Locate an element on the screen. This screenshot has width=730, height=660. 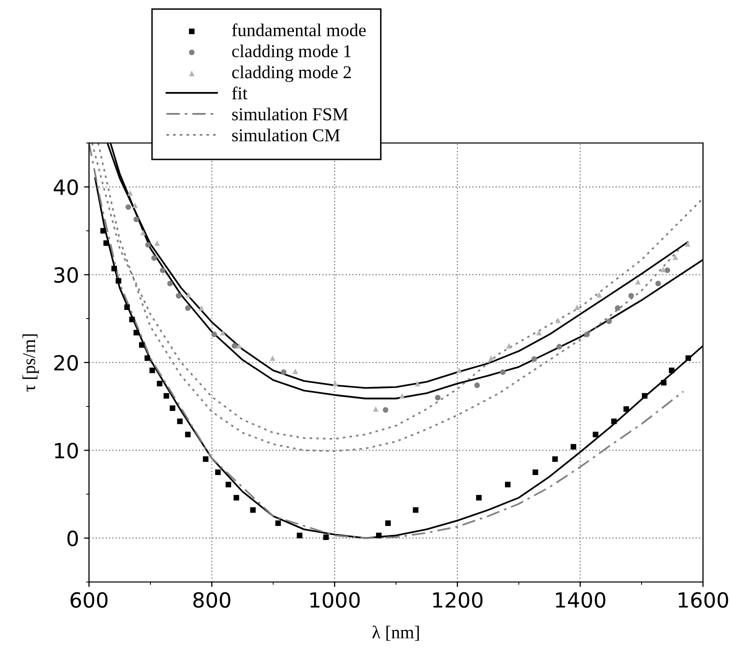
x-tick-label: 1400 is located at coordinates (581, 600).